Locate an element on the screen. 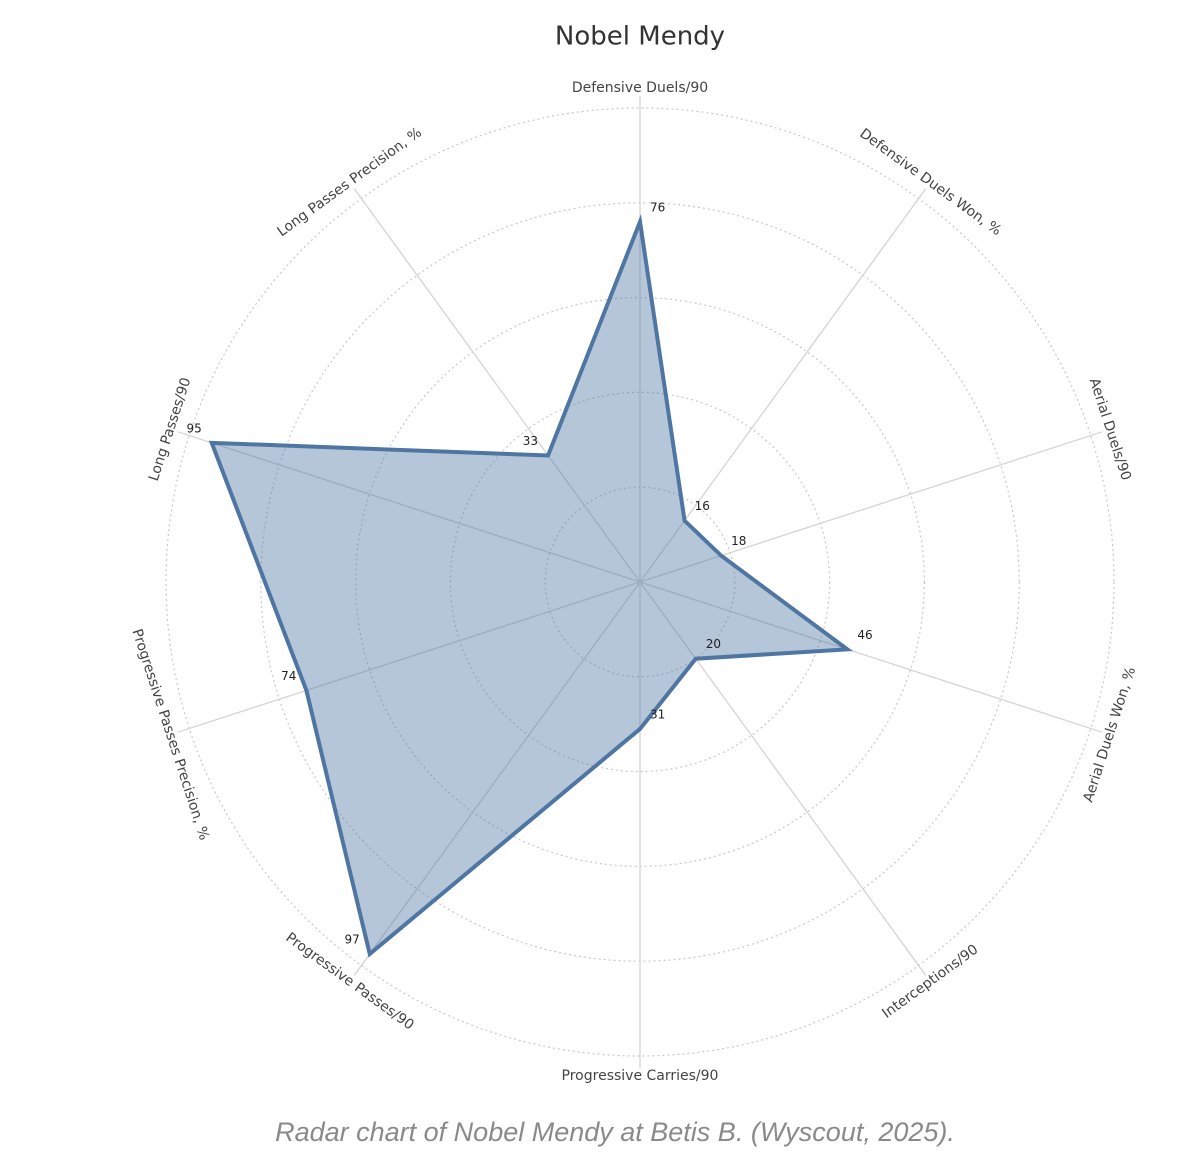 This screenshot has width=1200, height=1152. axis-label: Defensive Duels/90 is located at coordinates (640, 88).